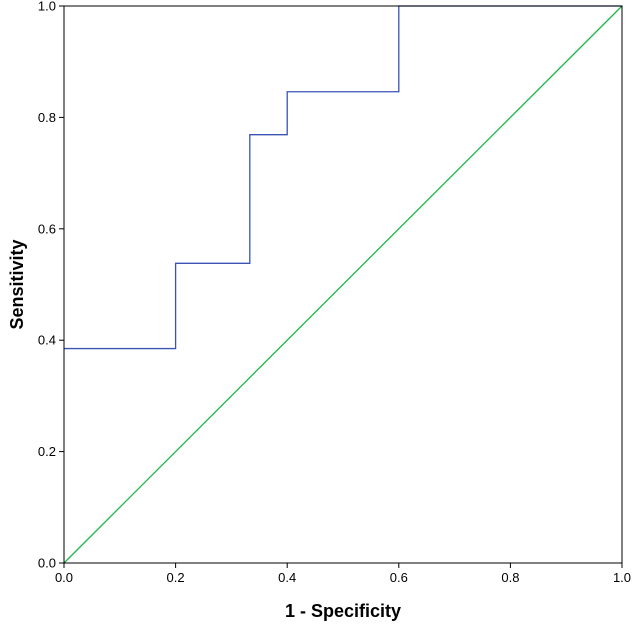 The width and height of the screenshot is (633, 627). Describe the element at coordinates (47, 340) in the screenshot. I see `y-tick-label: 0.4` at that location.